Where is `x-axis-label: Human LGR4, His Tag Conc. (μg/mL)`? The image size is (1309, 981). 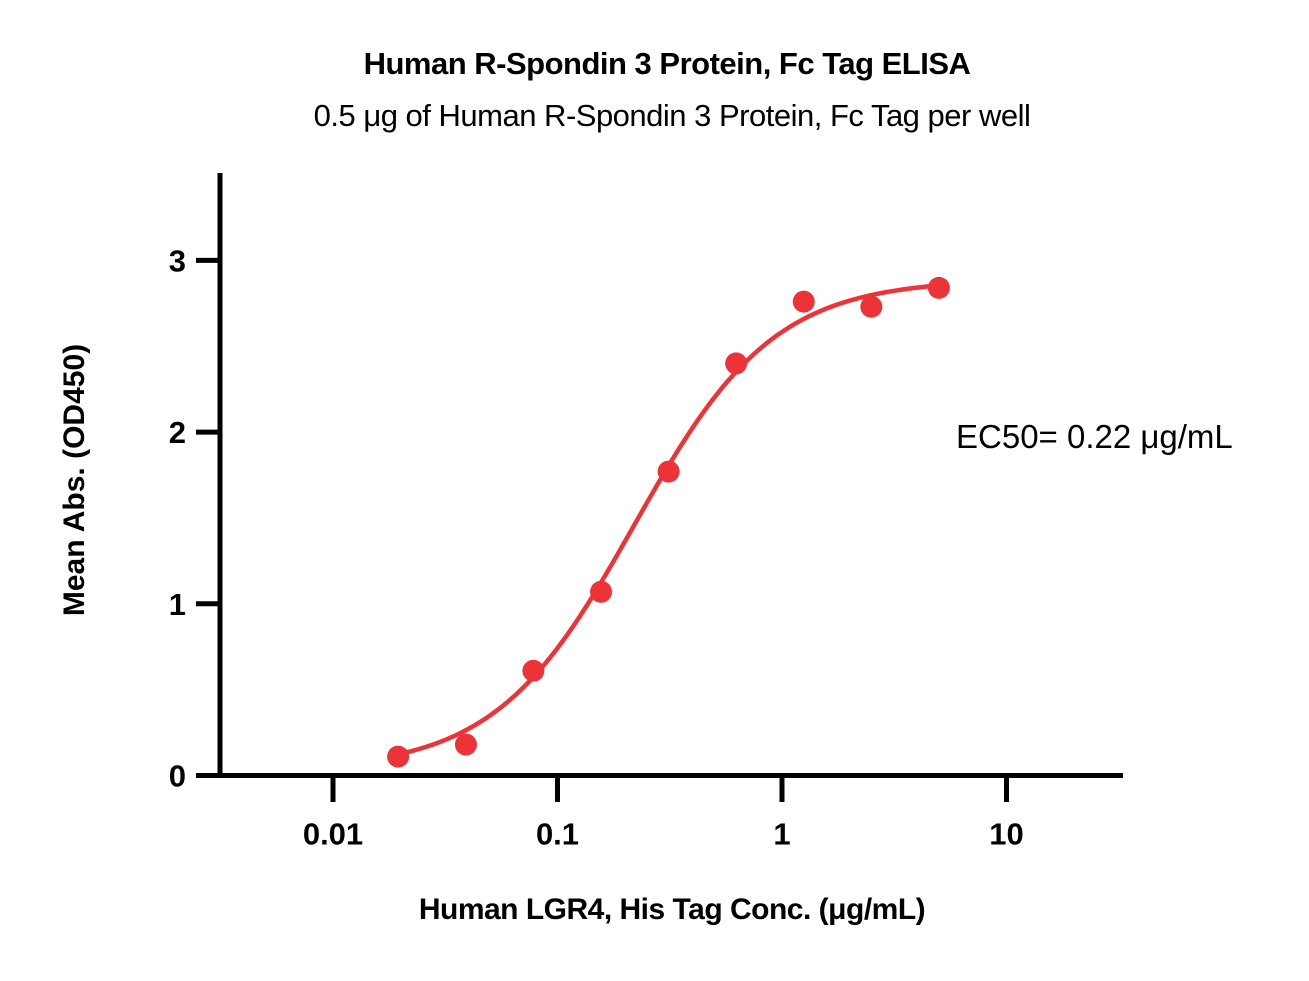 x-axis-label: Human LGR4, His Tag Conc. (μg/mL) is located at coordinates (672, 909).